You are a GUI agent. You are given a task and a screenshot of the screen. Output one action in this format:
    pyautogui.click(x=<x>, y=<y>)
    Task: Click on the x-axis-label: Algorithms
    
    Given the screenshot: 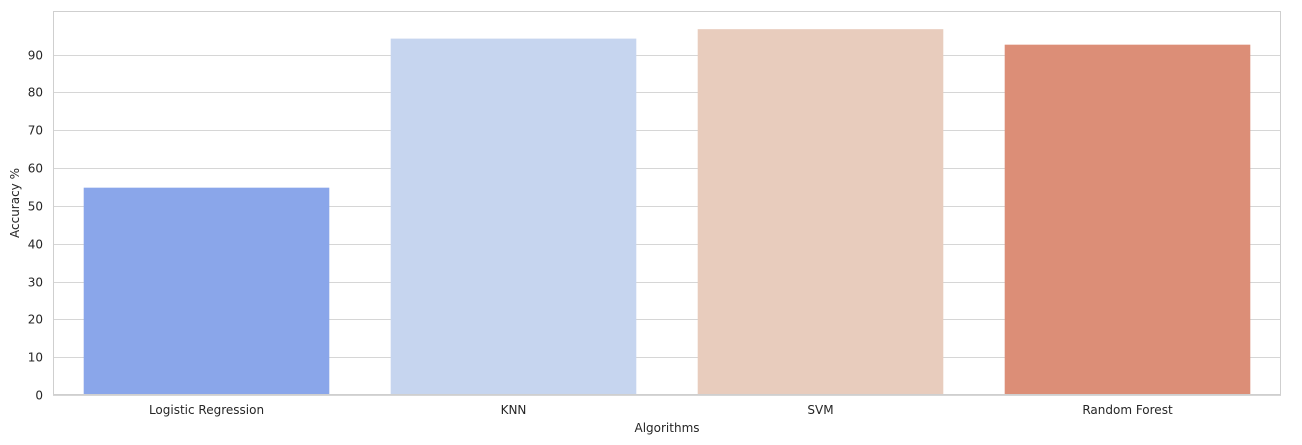 What is the action you would take?
    pyautogui.click(x=666, y=428)
    